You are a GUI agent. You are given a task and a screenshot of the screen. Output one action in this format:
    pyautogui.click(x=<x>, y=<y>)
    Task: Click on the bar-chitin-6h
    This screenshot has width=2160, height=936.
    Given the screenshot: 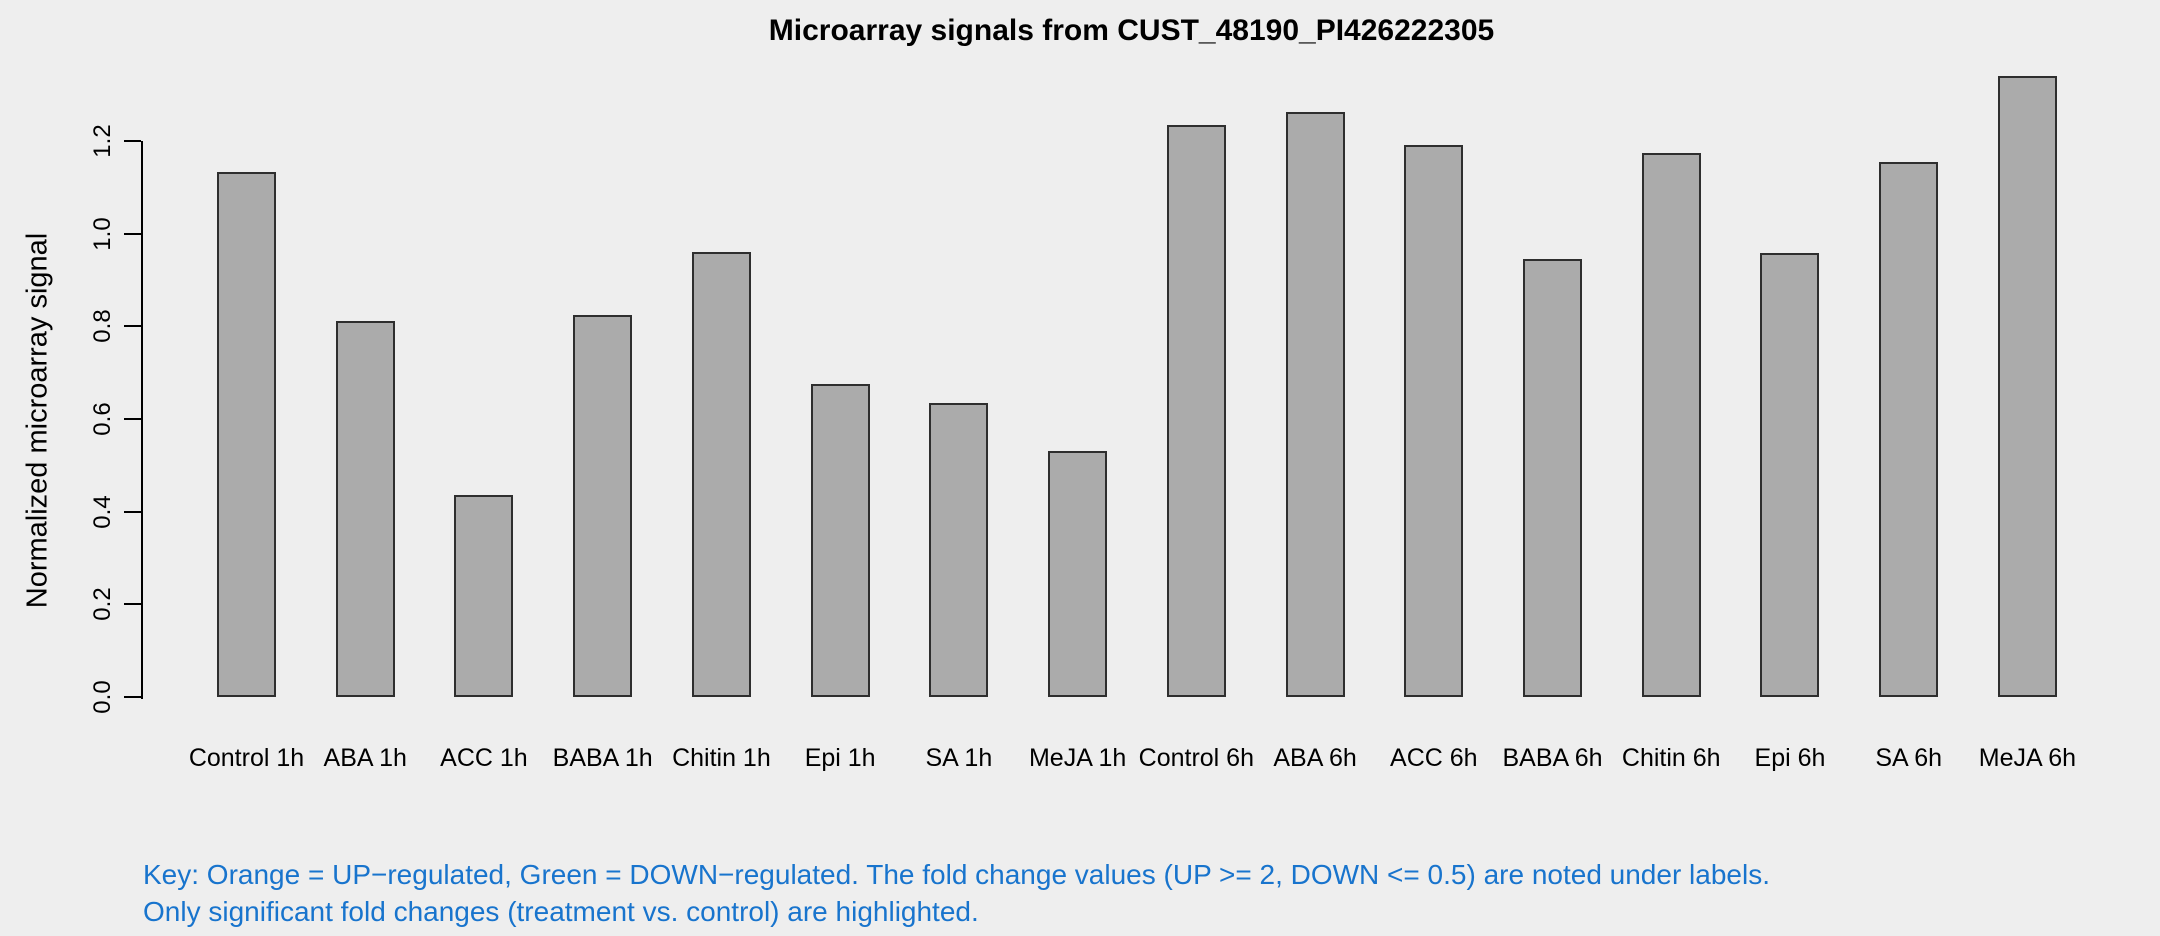 What is the action you would take?
    pyautogui.click(x=1671, y=424)
    